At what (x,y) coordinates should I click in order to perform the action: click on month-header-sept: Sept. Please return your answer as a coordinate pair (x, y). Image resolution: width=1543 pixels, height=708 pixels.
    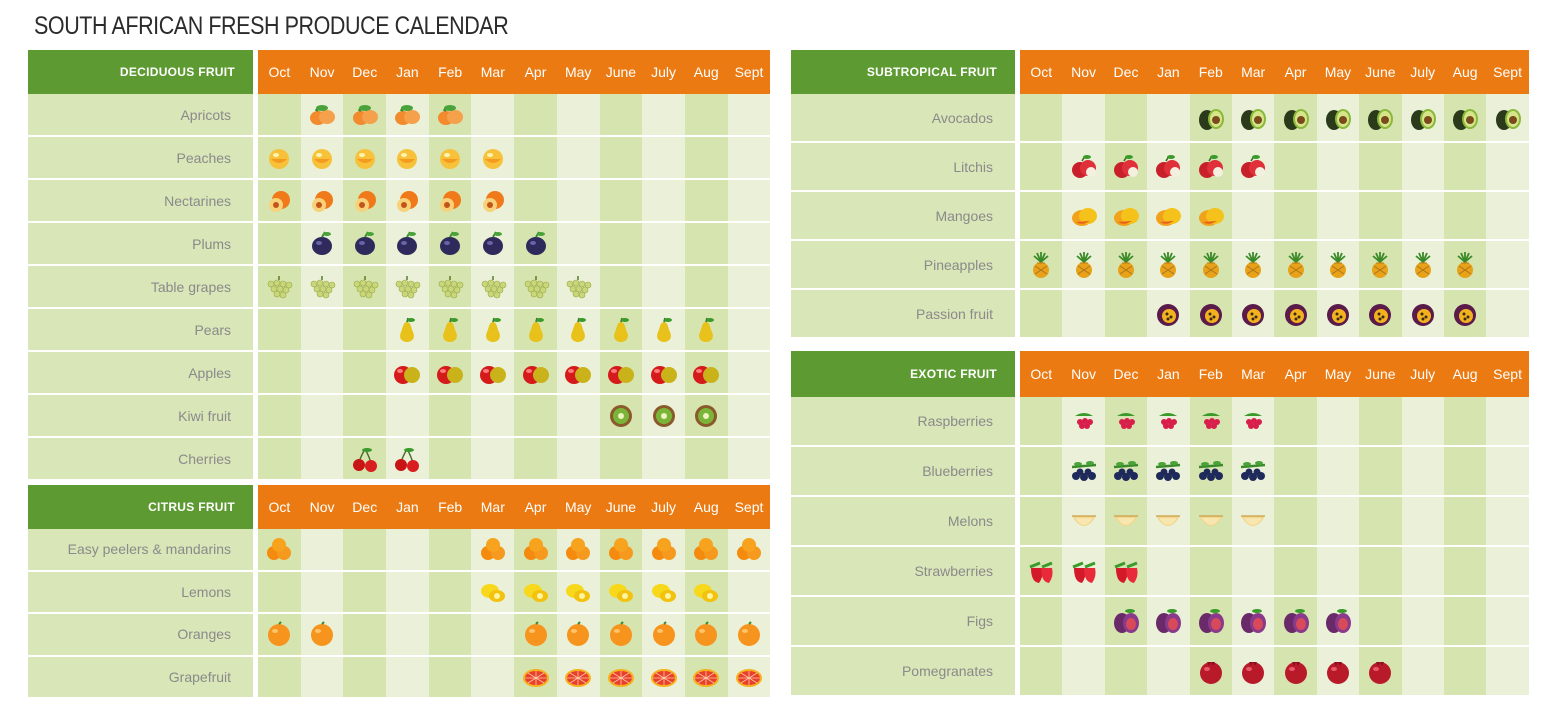
    Looking at the image, I should click on (749, 507).